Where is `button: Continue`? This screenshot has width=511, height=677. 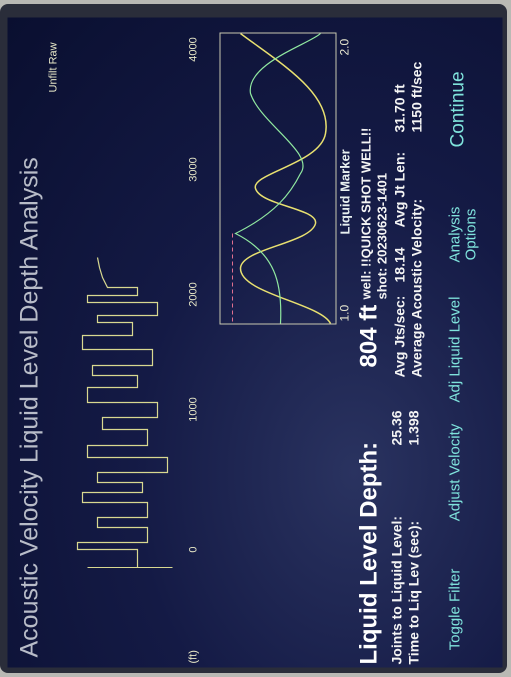 button: Continue is located at coordinates (458, 109).